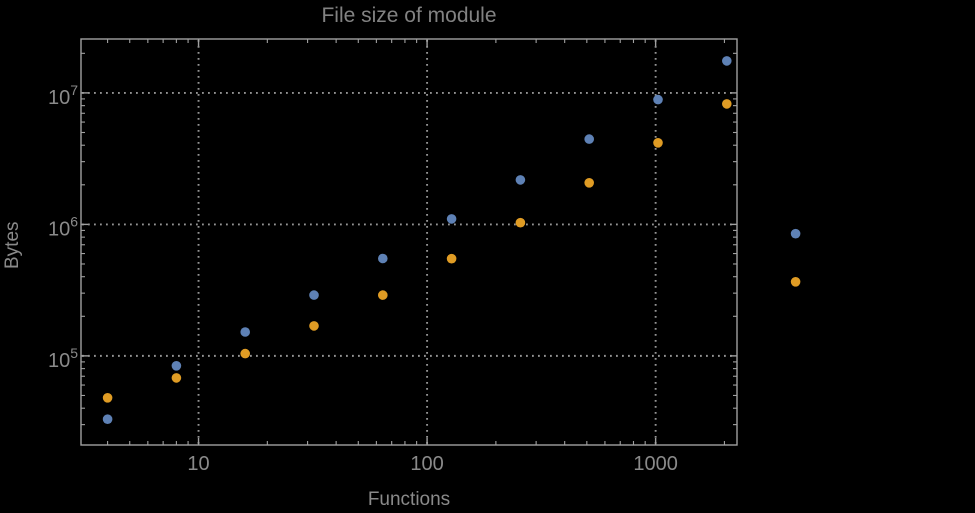 This screenshot has width=975, height=513. Describe the element at coordinates (12, 245) in the screenshot. I see `y-axis-label: Bytes` at that location.